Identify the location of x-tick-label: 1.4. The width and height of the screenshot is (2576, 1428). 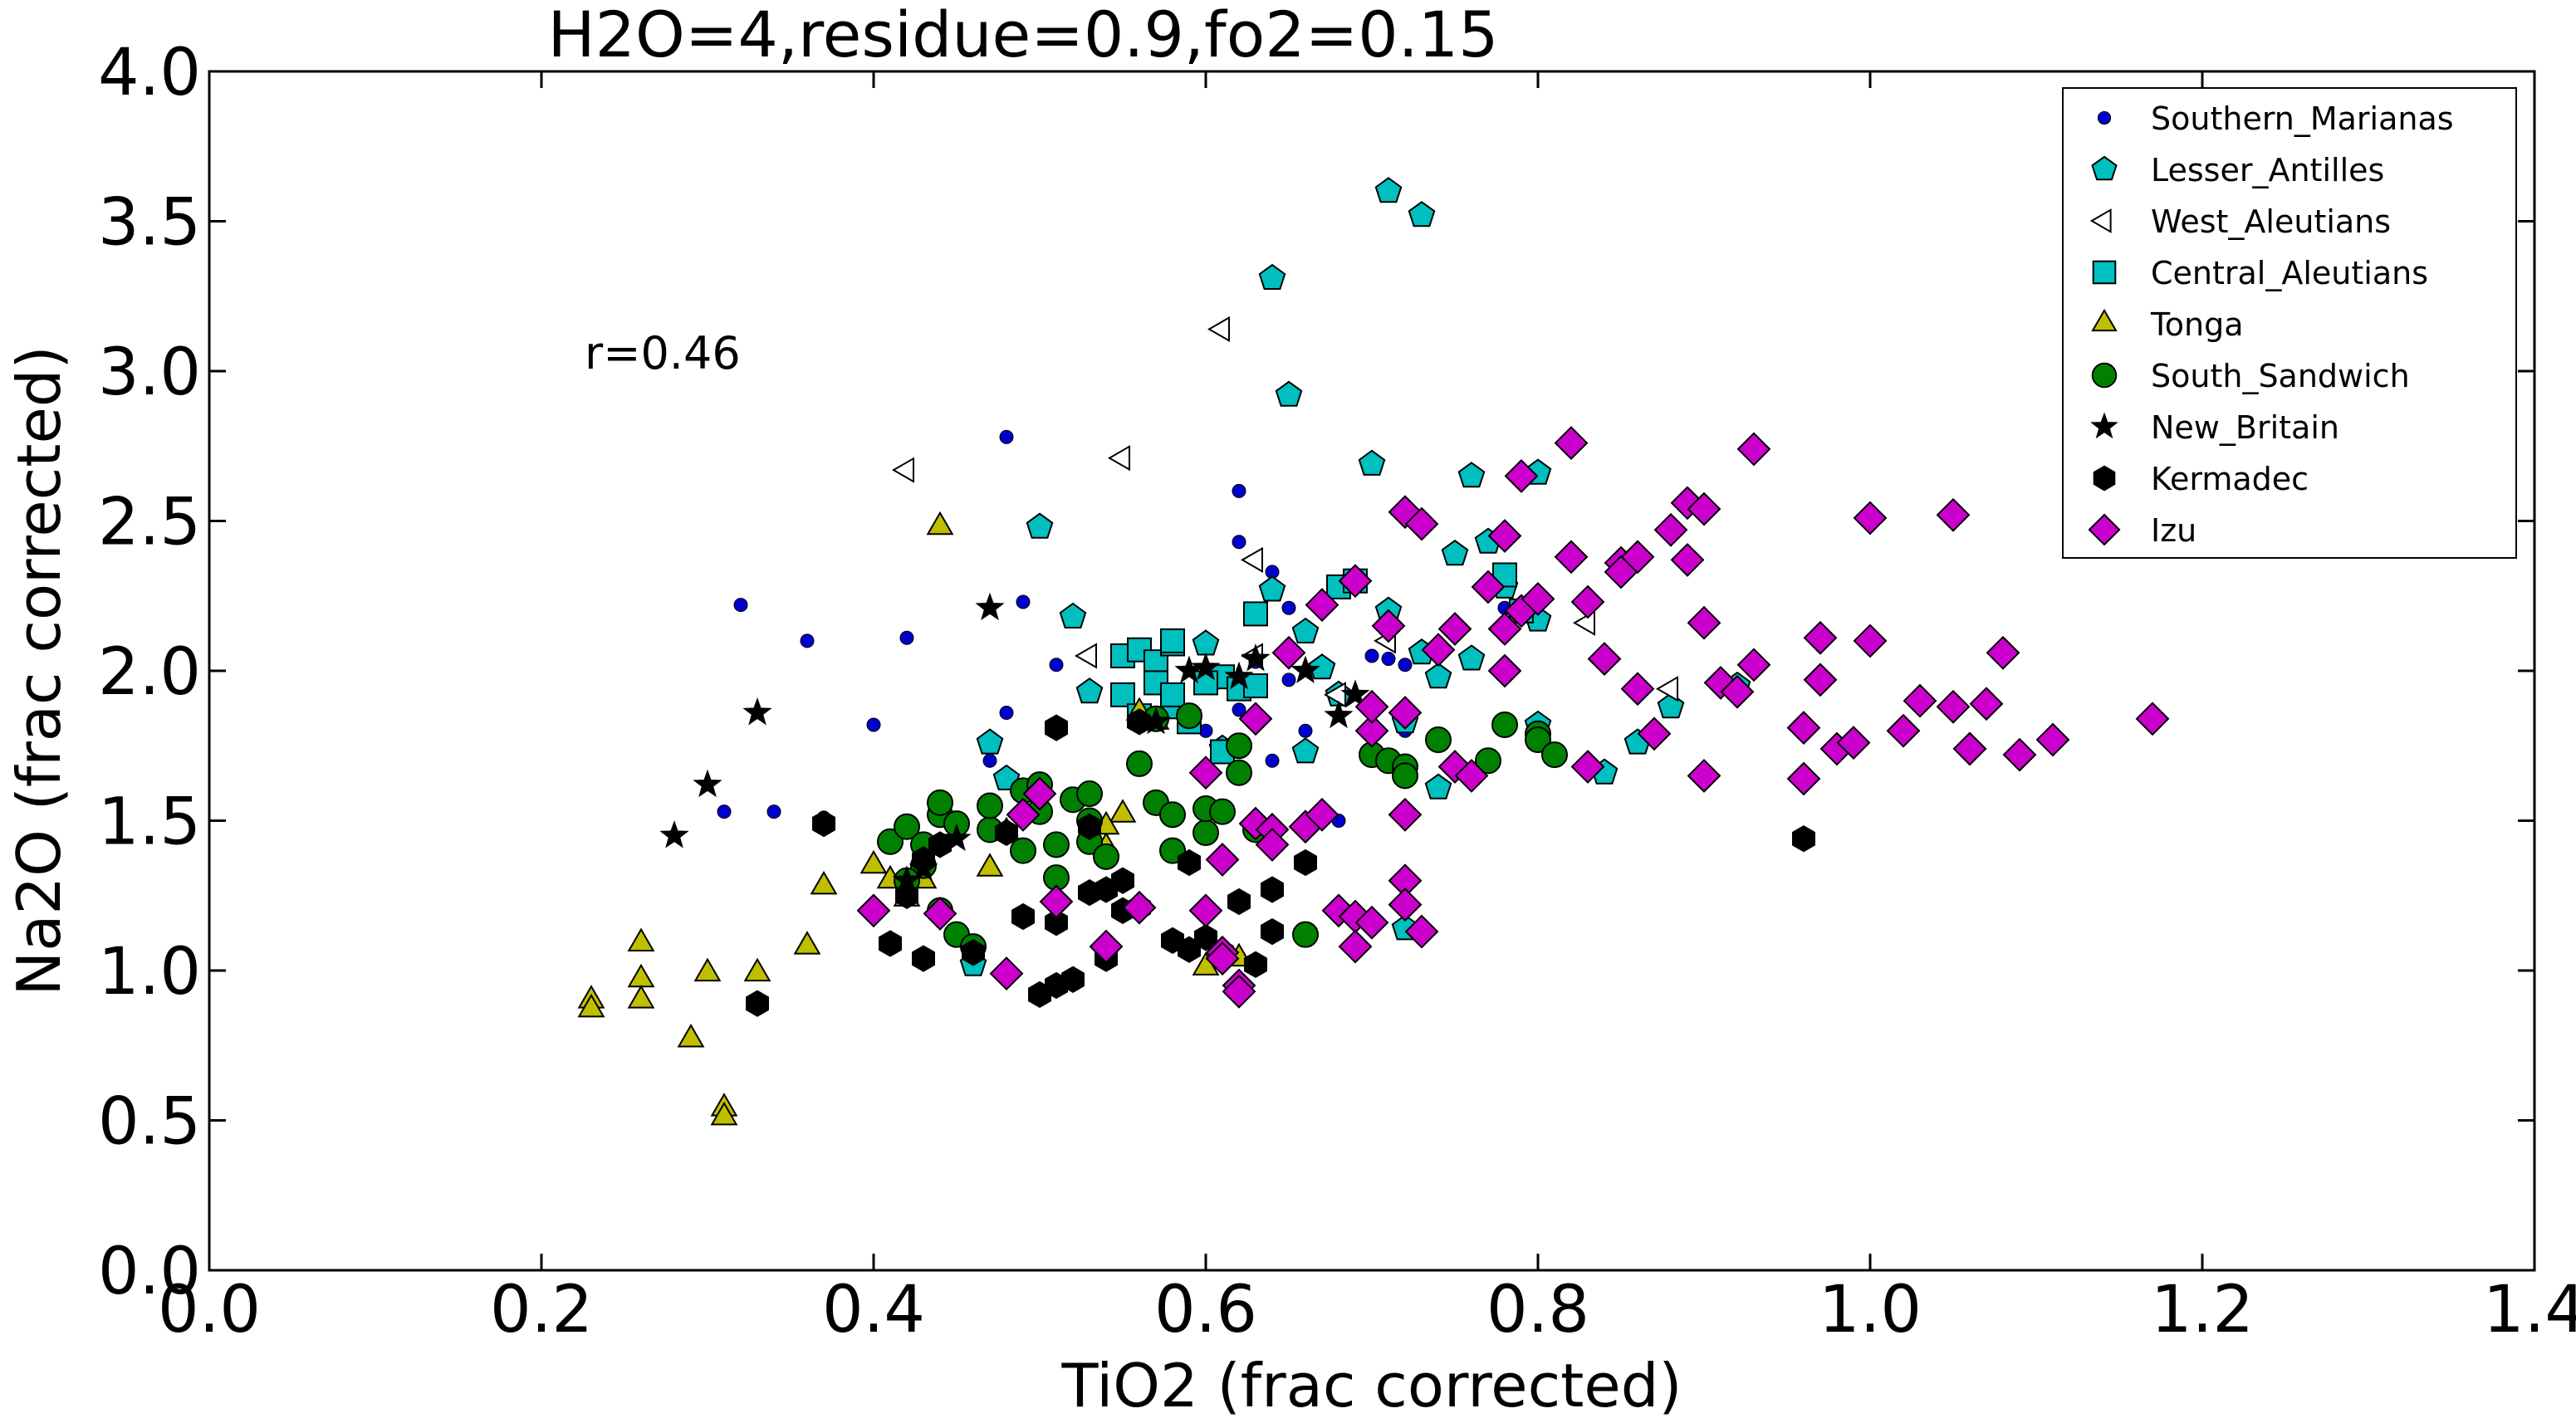
(2530, 1310).